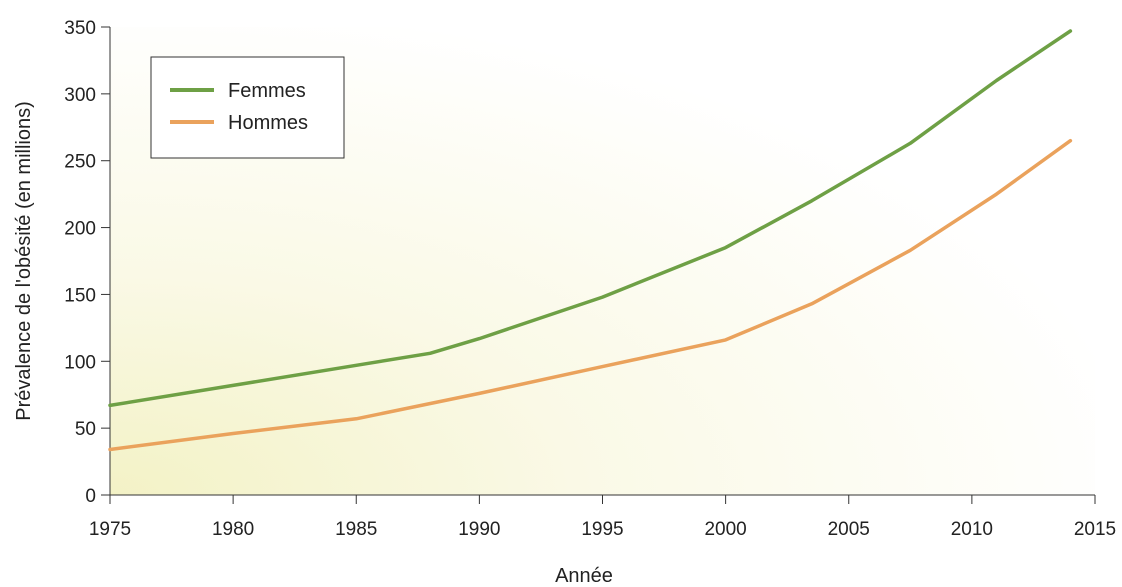 The height and width of the screenshot is (587, 1122). Describe the element at coordinates (356, 529) in the screenshot. I see `x-tick-label: 1985` at that location.